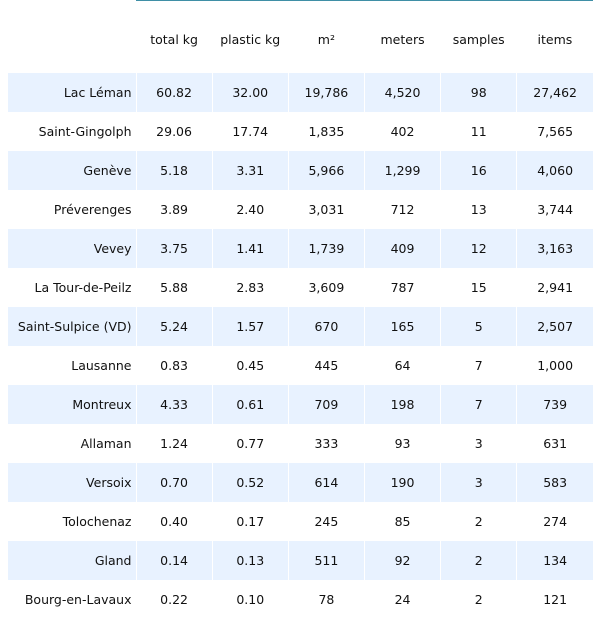  I want to click on cell-area-m2: 5,966, so click(326, 170).